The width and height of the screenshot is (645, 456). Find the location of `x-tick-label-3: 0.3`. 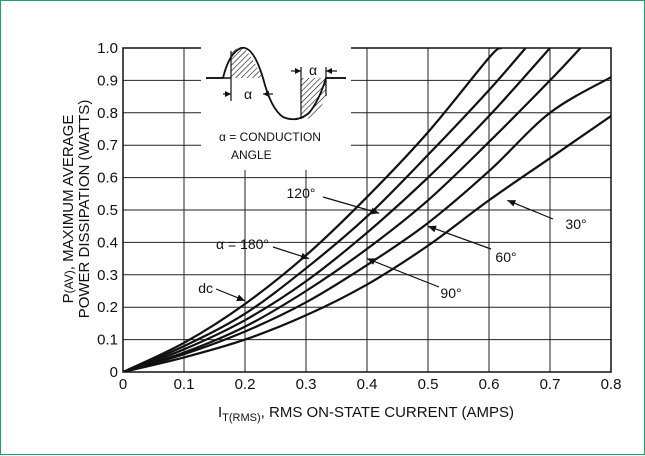

x-tick-label-3: 0.3 is located at coordinates (306, 384).